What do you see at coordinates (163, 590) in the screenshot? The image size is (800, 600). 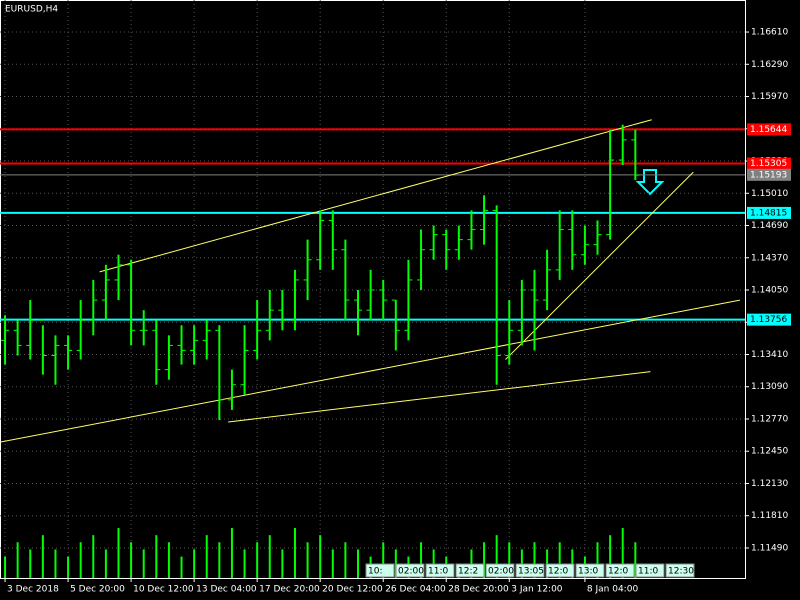 I see `x-tick-label: 10 Dec 12:00` at bounding box center [163, 590].